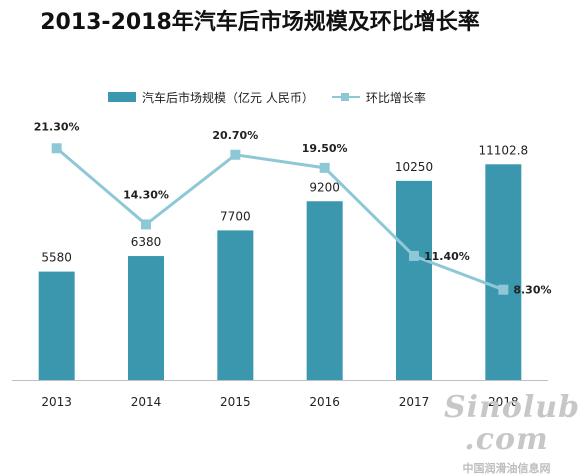  I want to click on bar-2014, so click(146, 318).